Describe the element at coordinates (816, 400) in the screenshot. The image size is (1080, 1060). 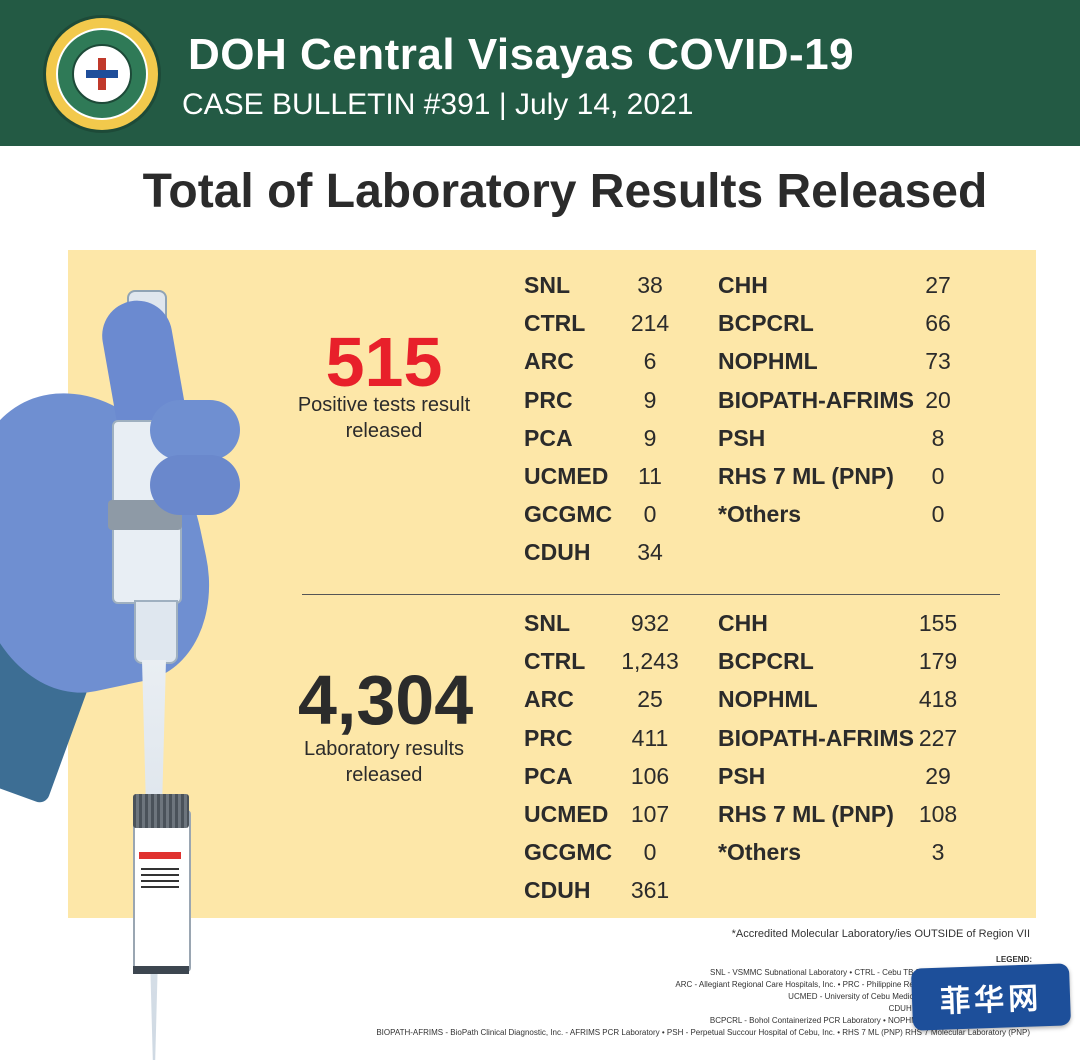
I see `positive-right-lab-name: BIOPATH-AFRIMS` at that location.